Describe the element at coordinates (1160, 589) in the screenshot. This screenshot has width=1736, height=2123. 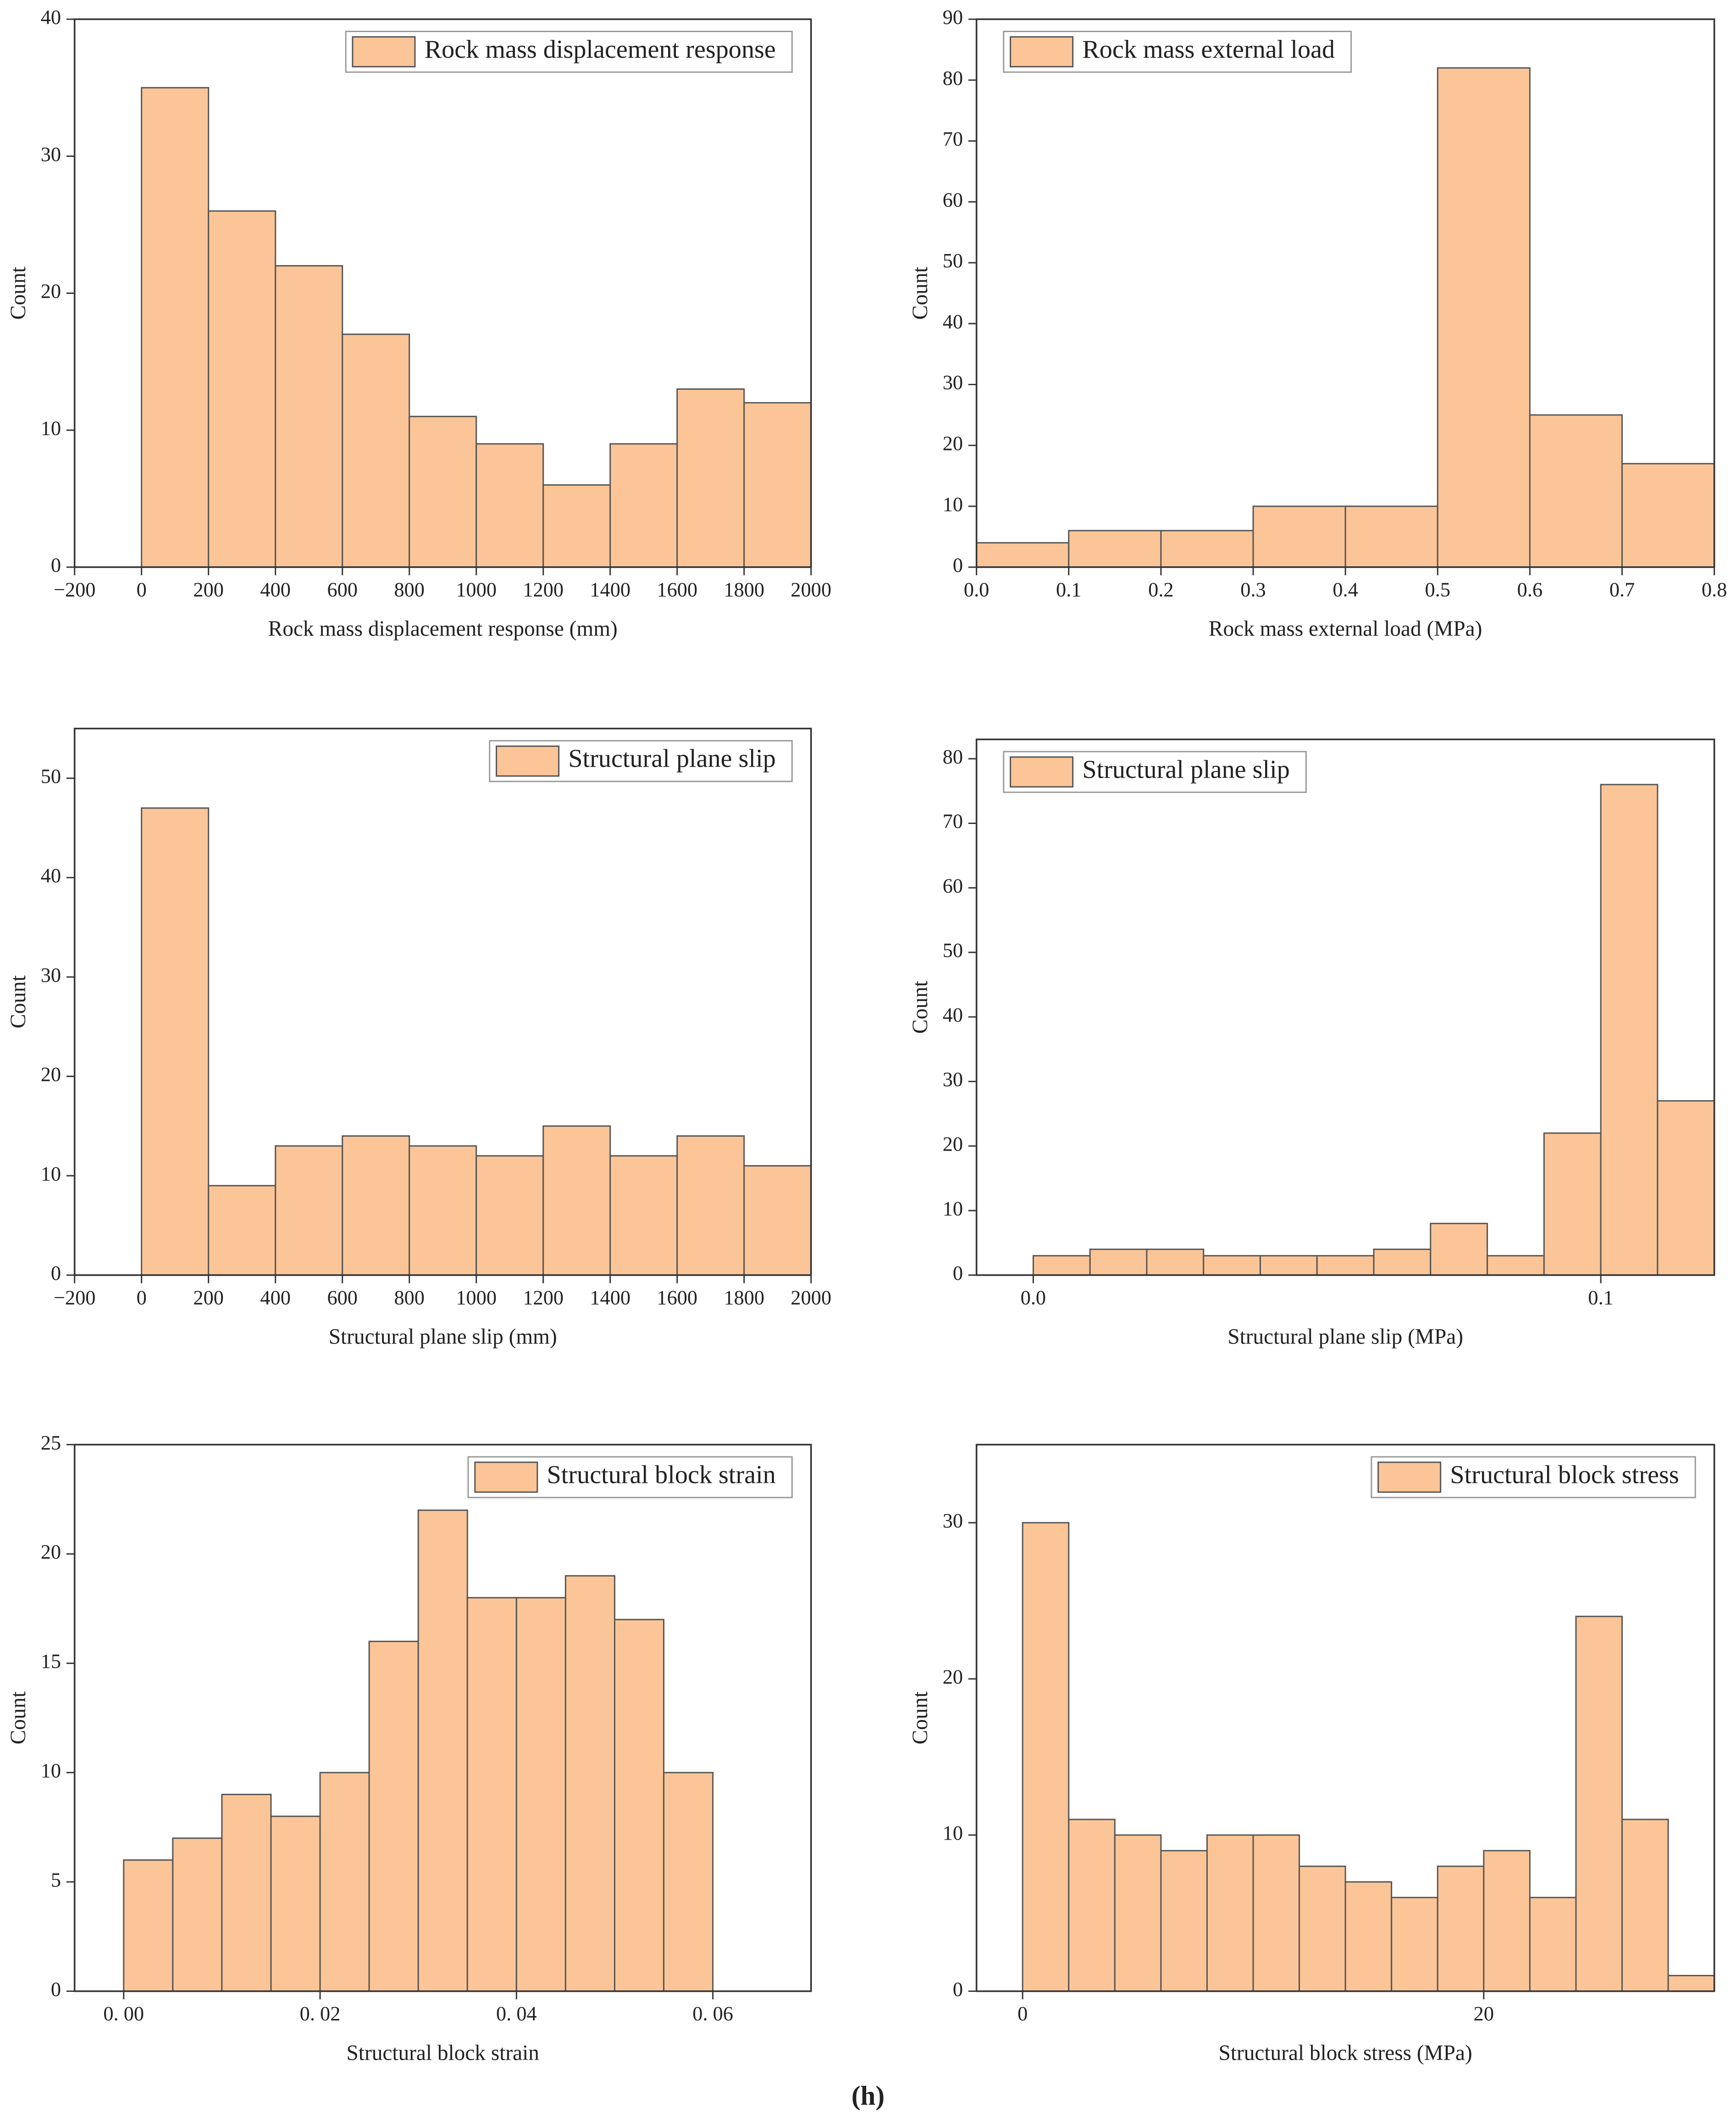
I see `x-tick-label: 0.2` at that location.